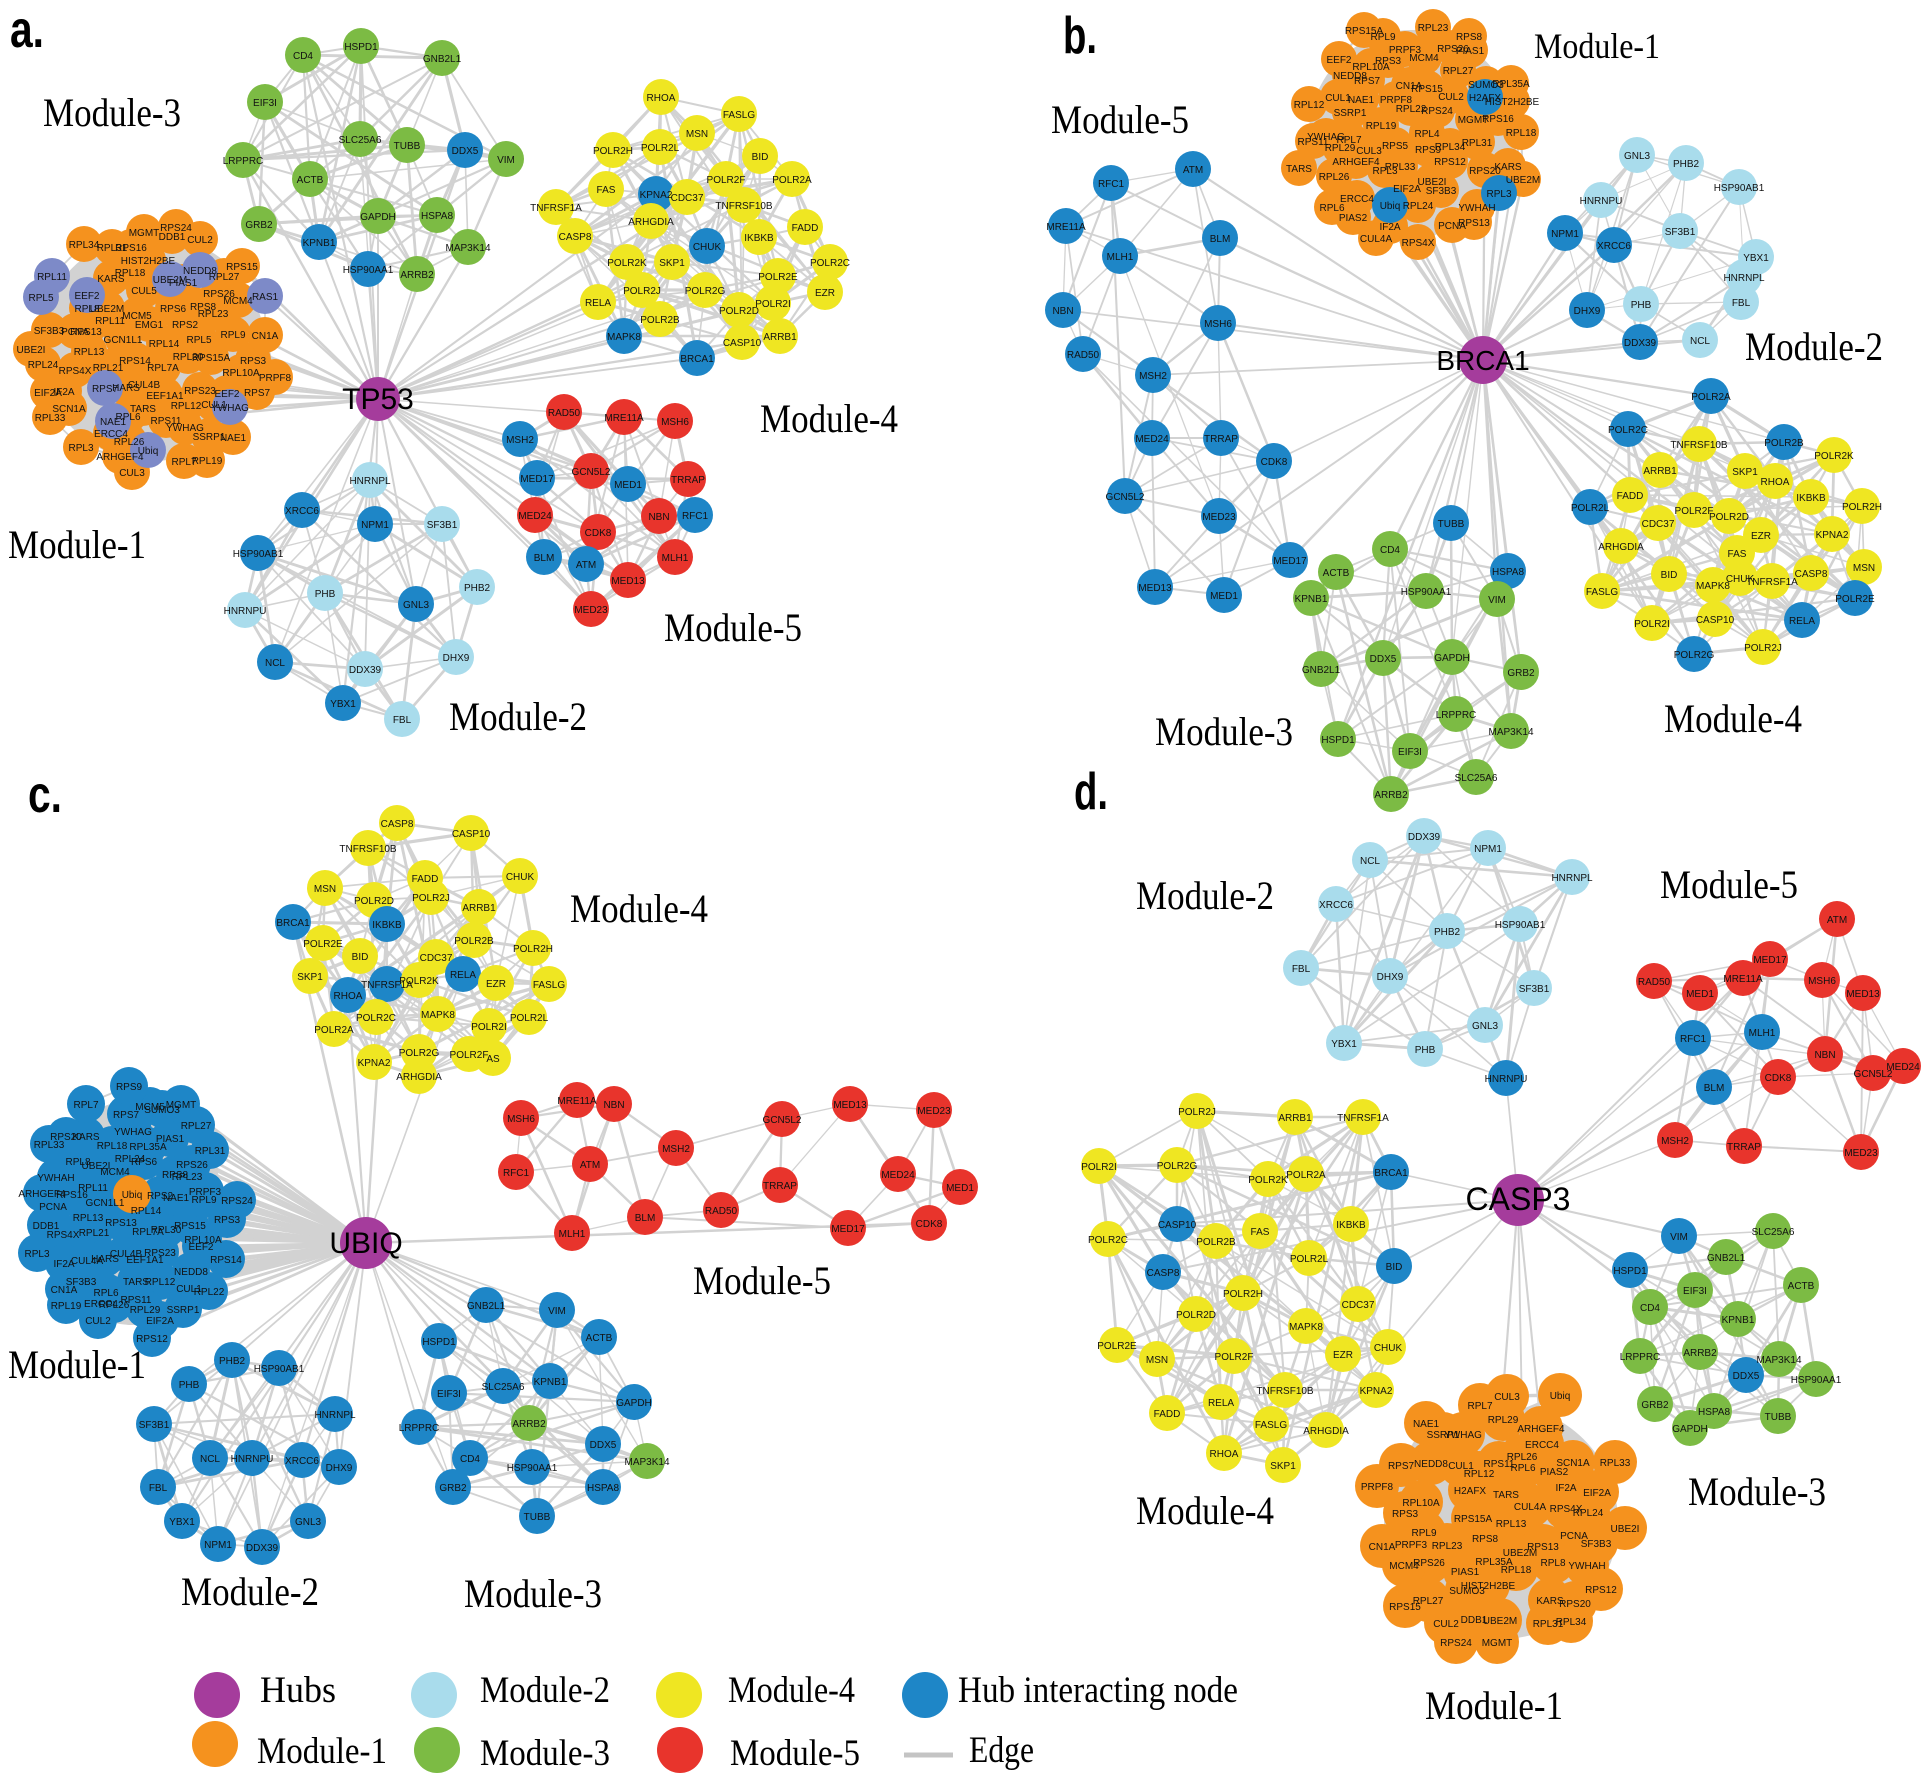 This screenshot has width=1923, height=1780. What do you see at coordinates (1274, 462) in the screenshot?
I see `svg-text: CDK8` at bounding box center [1274, 462].